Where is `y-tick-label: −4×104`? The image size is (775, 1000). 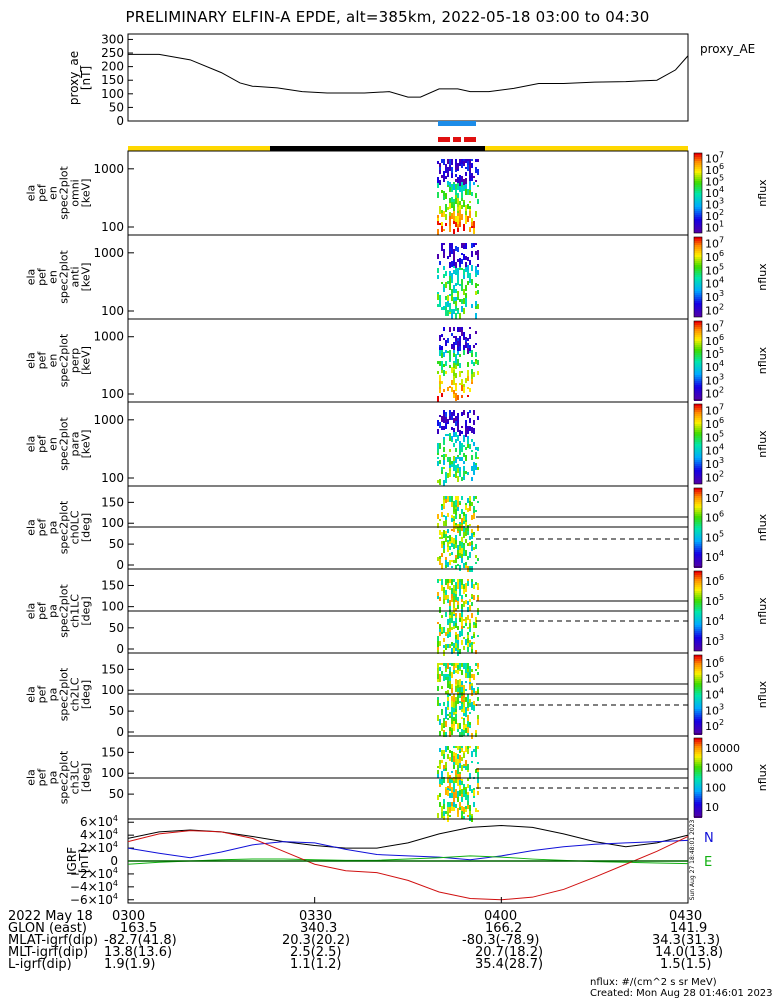
y-tick-label: −4×104 is located at coordinates (94, 886).